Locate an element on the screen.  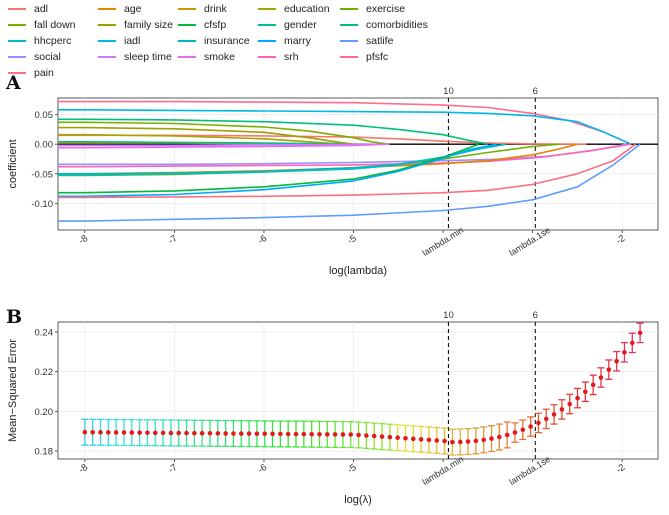
legend-item-satlife: satlife is located at coordinates (366, 41).